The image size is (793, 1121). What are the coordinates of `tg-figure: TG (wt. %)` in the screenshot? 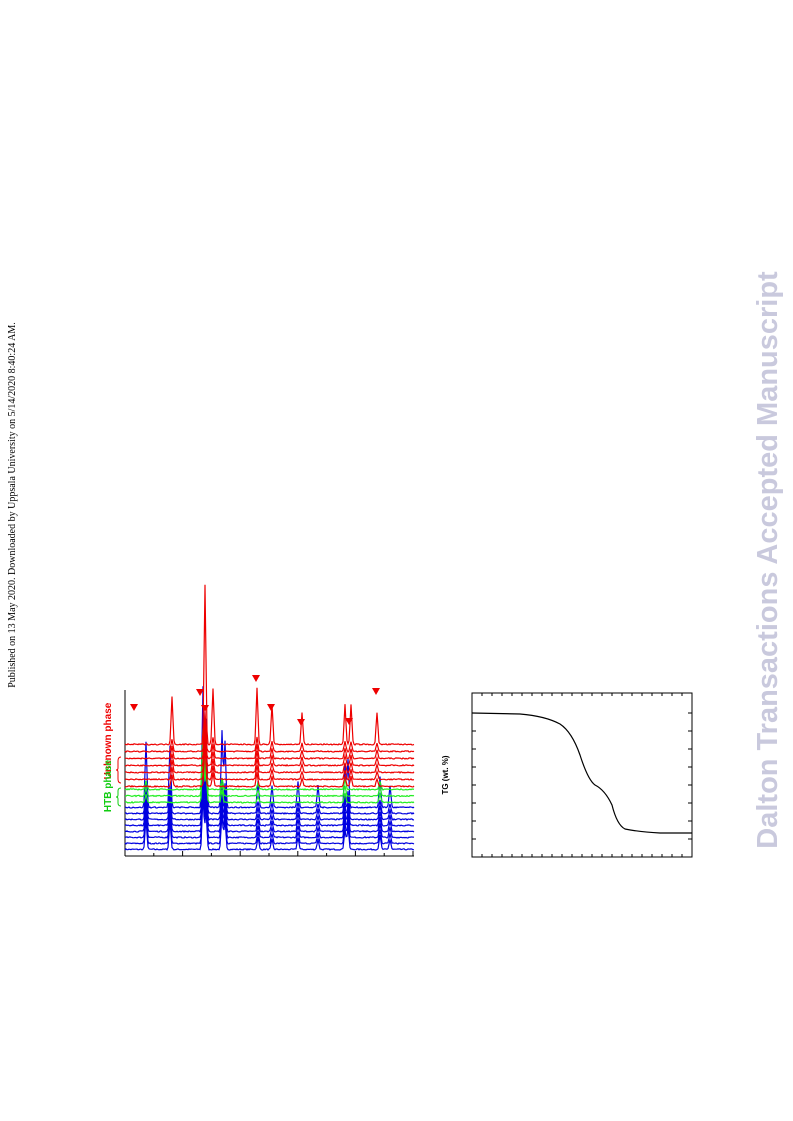 It's located at (567, 775).